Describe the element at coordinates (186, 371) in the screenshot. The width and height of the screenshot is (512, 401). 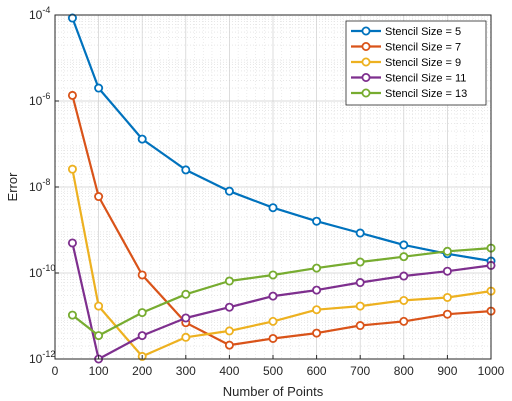
I see `x-tick-label: 300` at that location.